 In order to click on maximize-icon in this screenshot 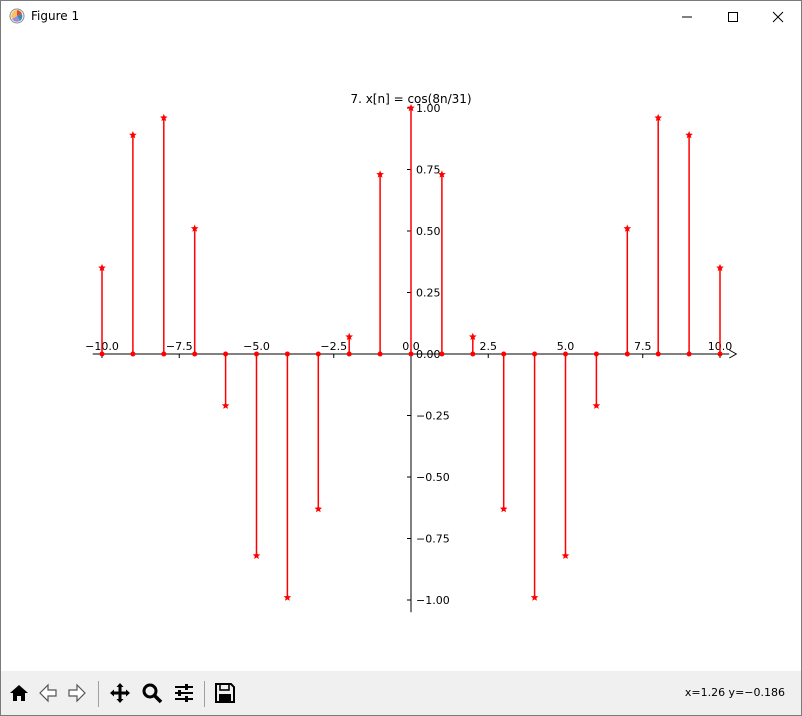, I will do `click(733, 16)`.